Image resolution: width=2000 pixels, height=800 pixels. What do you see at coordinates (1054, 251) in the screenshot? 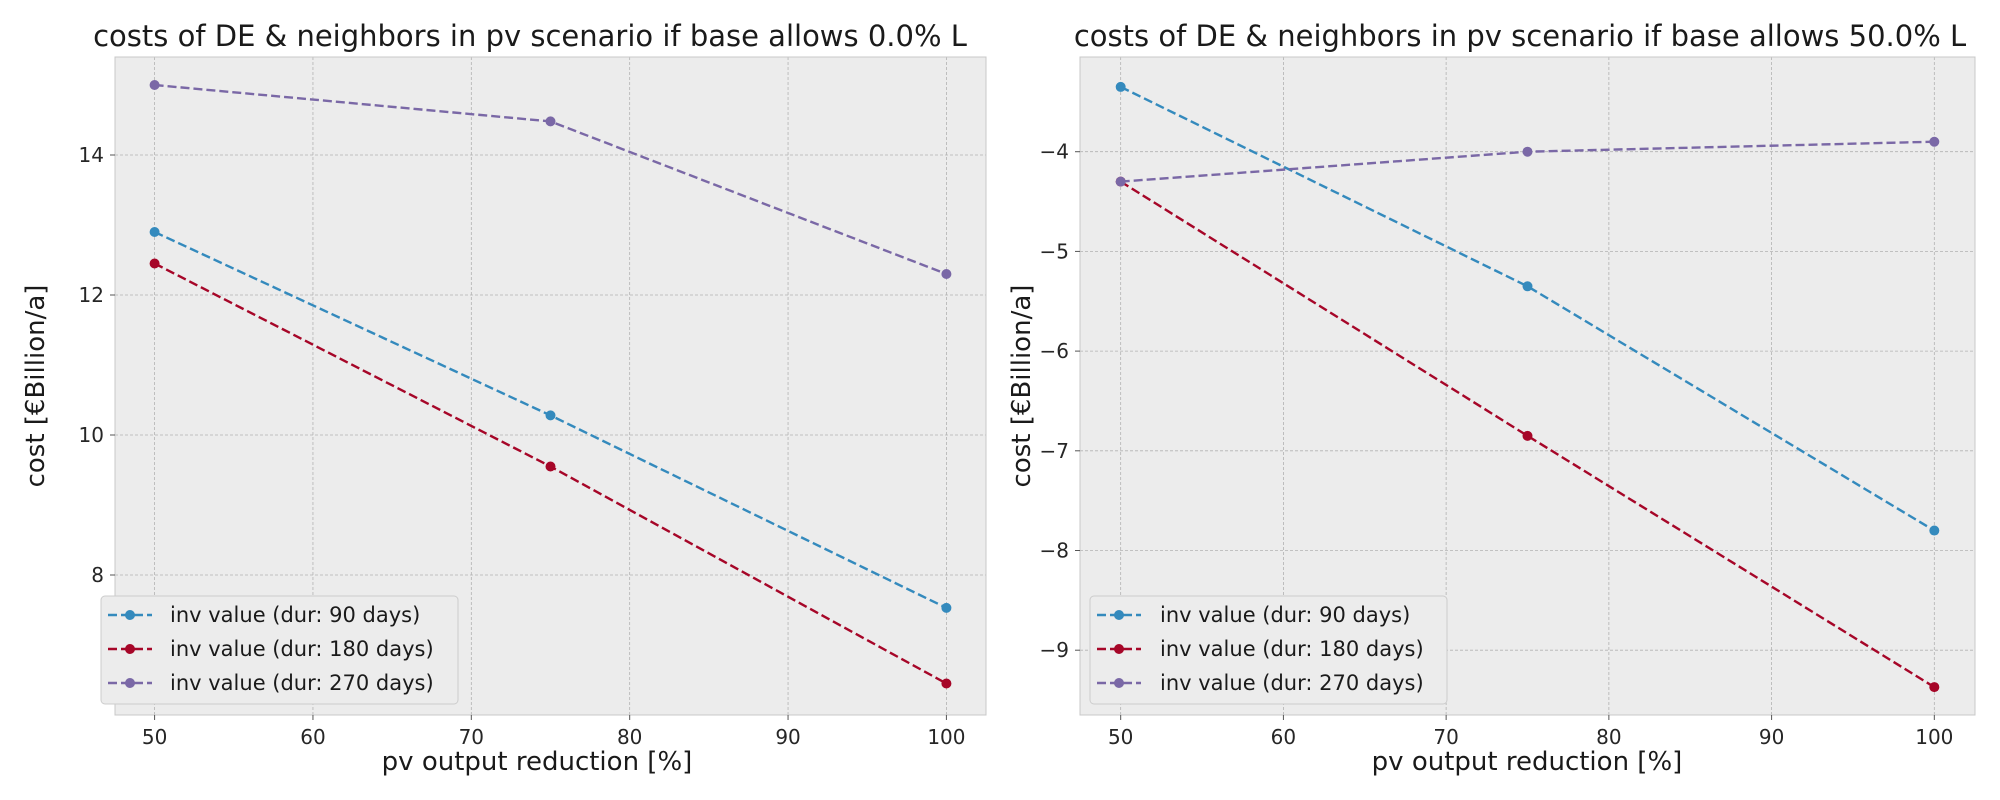
I see `y-tick-label: −5` at bounding box center [1054, 251].